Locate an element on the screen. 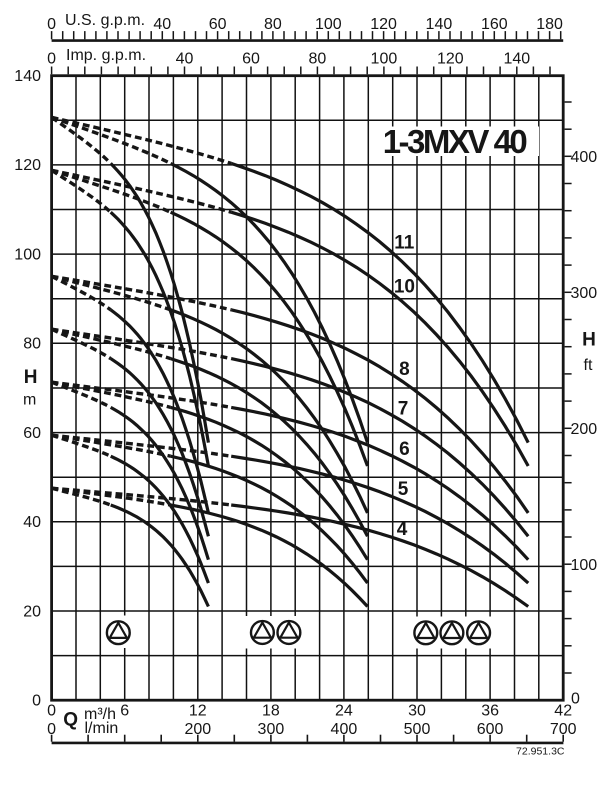 Image resolution: width=616 pixels, height=786 pixels. svg-text: 12 is located at coordinates (198, 711).